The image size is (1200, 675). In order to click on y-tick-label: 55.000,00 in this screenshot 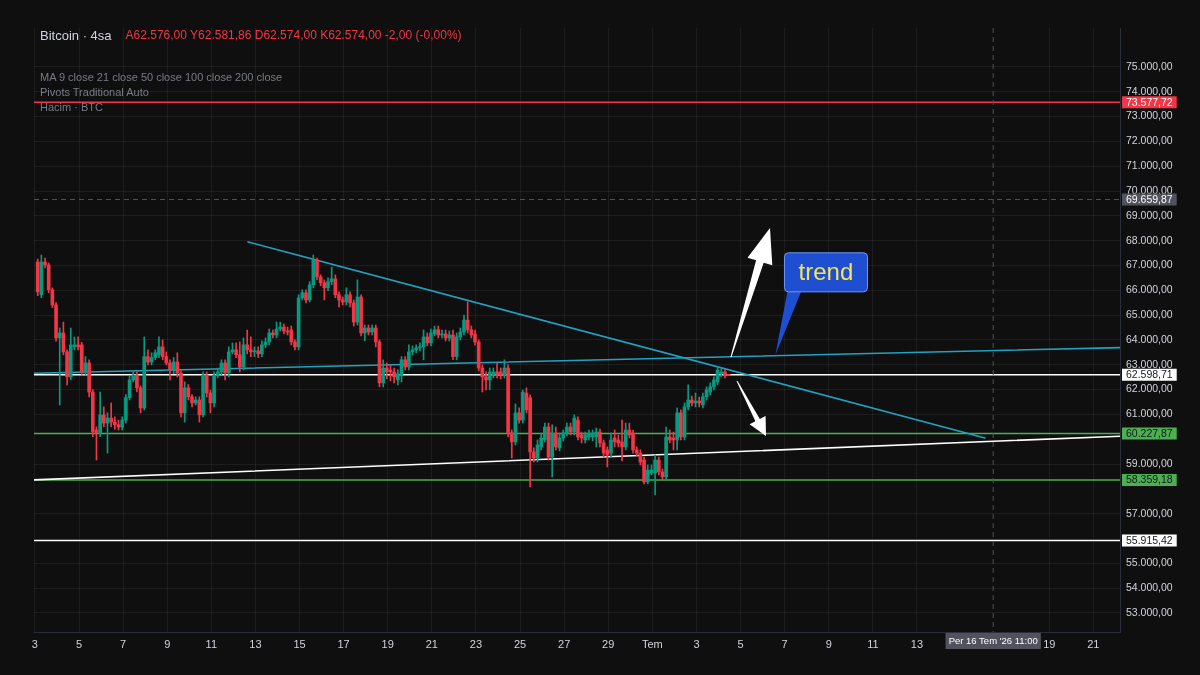, I will do `click(1149, 562)`.